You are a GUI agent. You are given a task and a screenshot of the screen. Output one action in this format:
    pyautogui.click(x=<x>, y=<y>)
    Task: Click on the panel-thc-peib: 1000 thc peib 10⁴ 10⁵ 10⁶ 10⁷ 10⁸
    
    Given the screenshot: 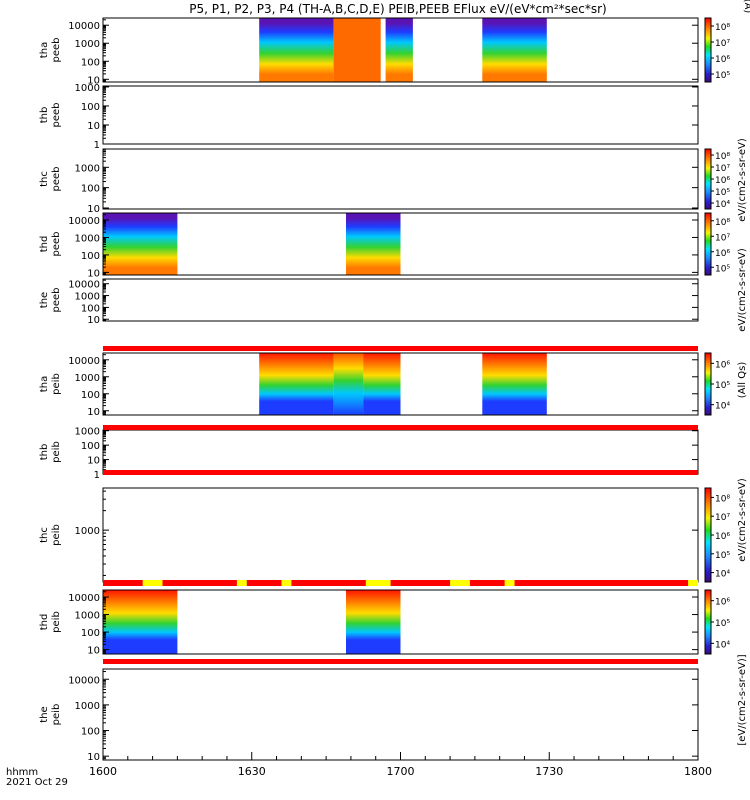 What is the action you would take?
    pyautogui.click(x=384, y=535)
    